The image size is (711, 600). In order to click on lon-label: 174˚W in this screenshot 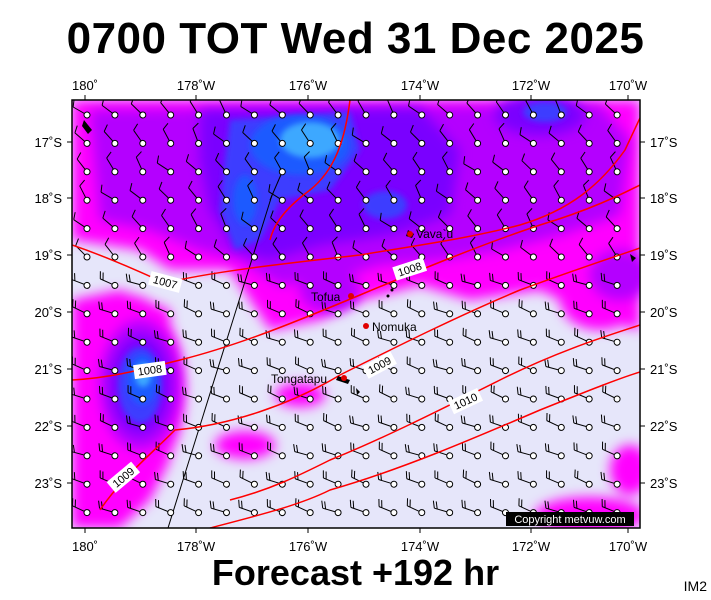, I will do `click(420, 546)`.